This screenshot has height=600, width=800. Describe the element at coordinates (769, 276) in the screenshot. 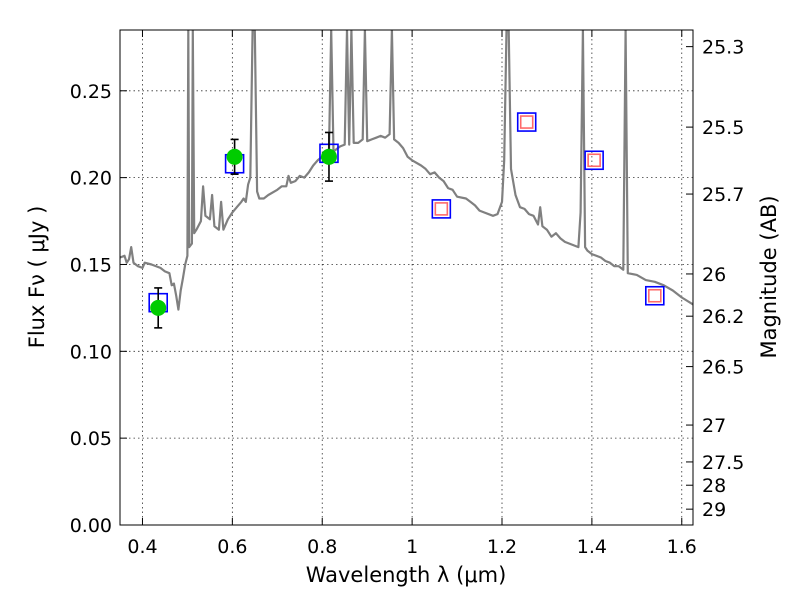

I see `y2-axis-title: Magnitude (AB)` at that location.